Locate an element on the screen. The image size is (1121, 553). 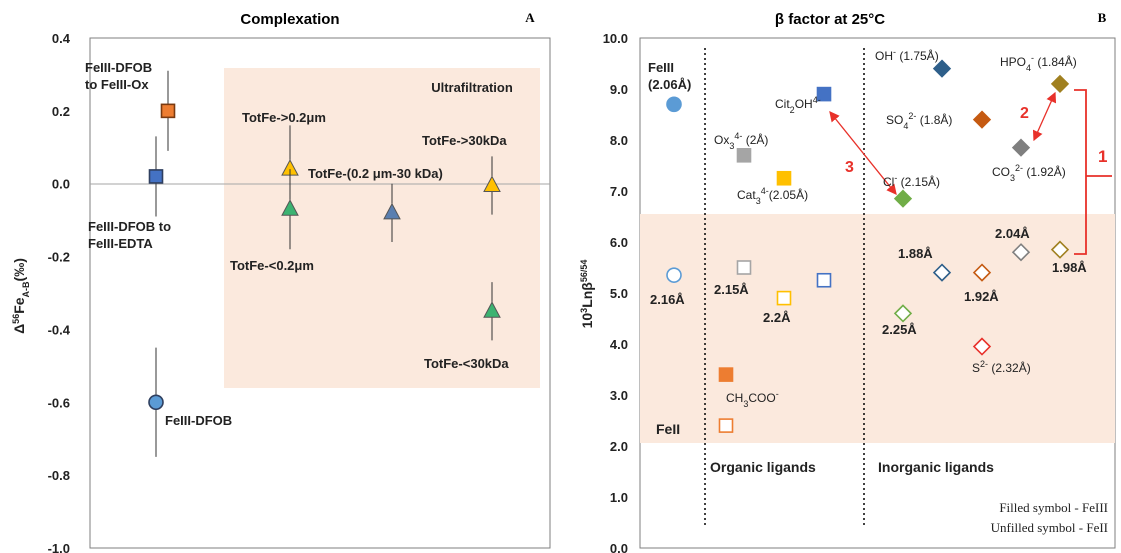
panel-b-point-co3-unfilled is located at coordinates (1021, 252).